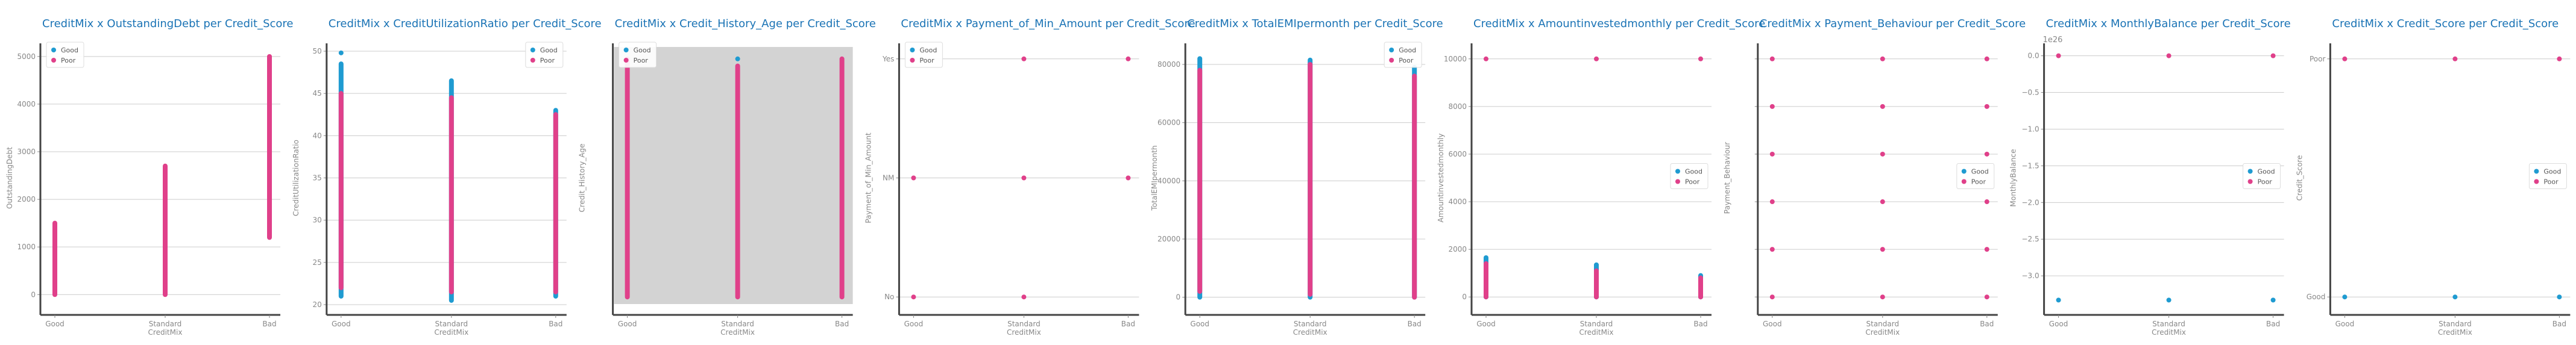  Describe the element at coordinates (2030, 202) in the screenshot. I see `y-tick-label: −2.0` at that location.